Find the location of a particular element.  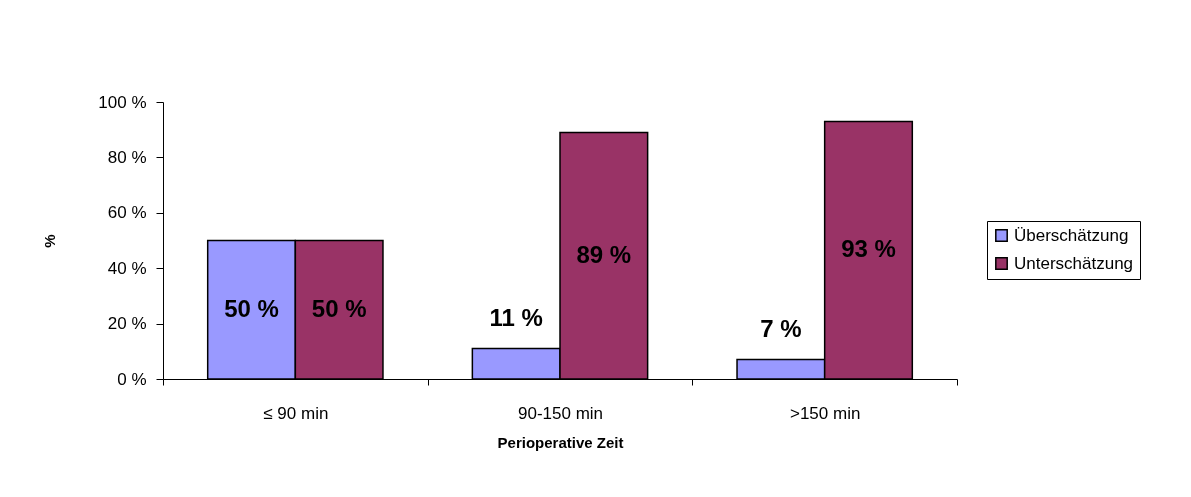

y-axis-title: % is located at coordinates (50, 241).